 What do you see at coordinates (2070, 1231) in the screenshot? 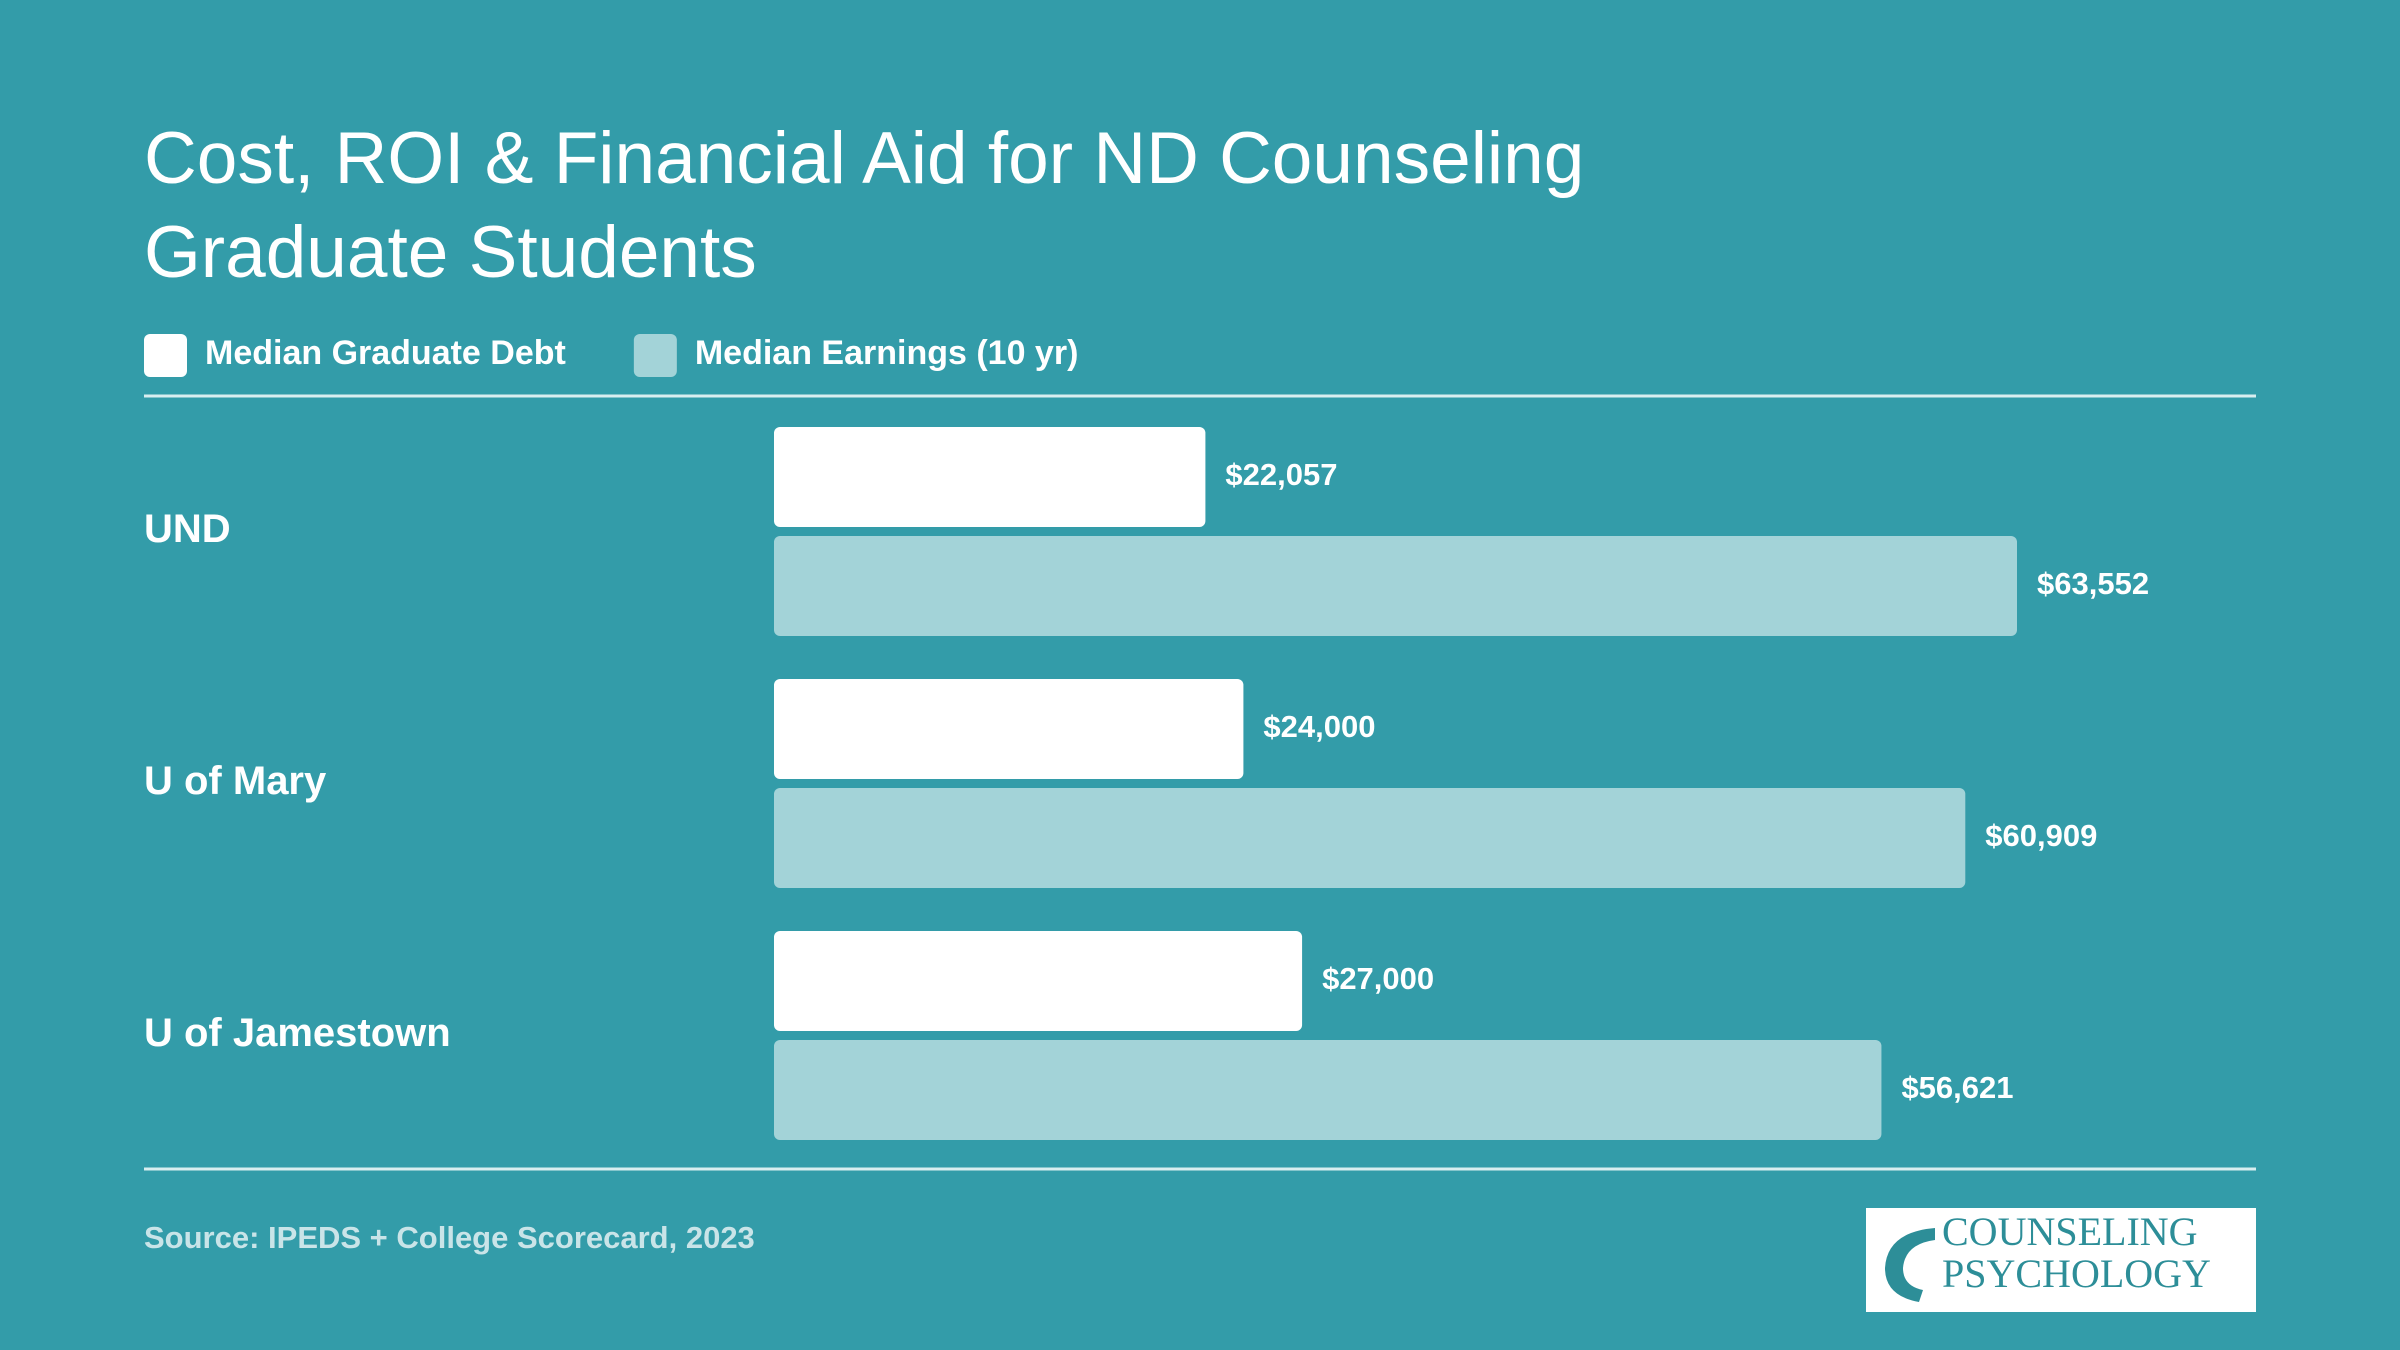
I see `logo-text: COUNSELING` at bounding box center [2070, 1231].